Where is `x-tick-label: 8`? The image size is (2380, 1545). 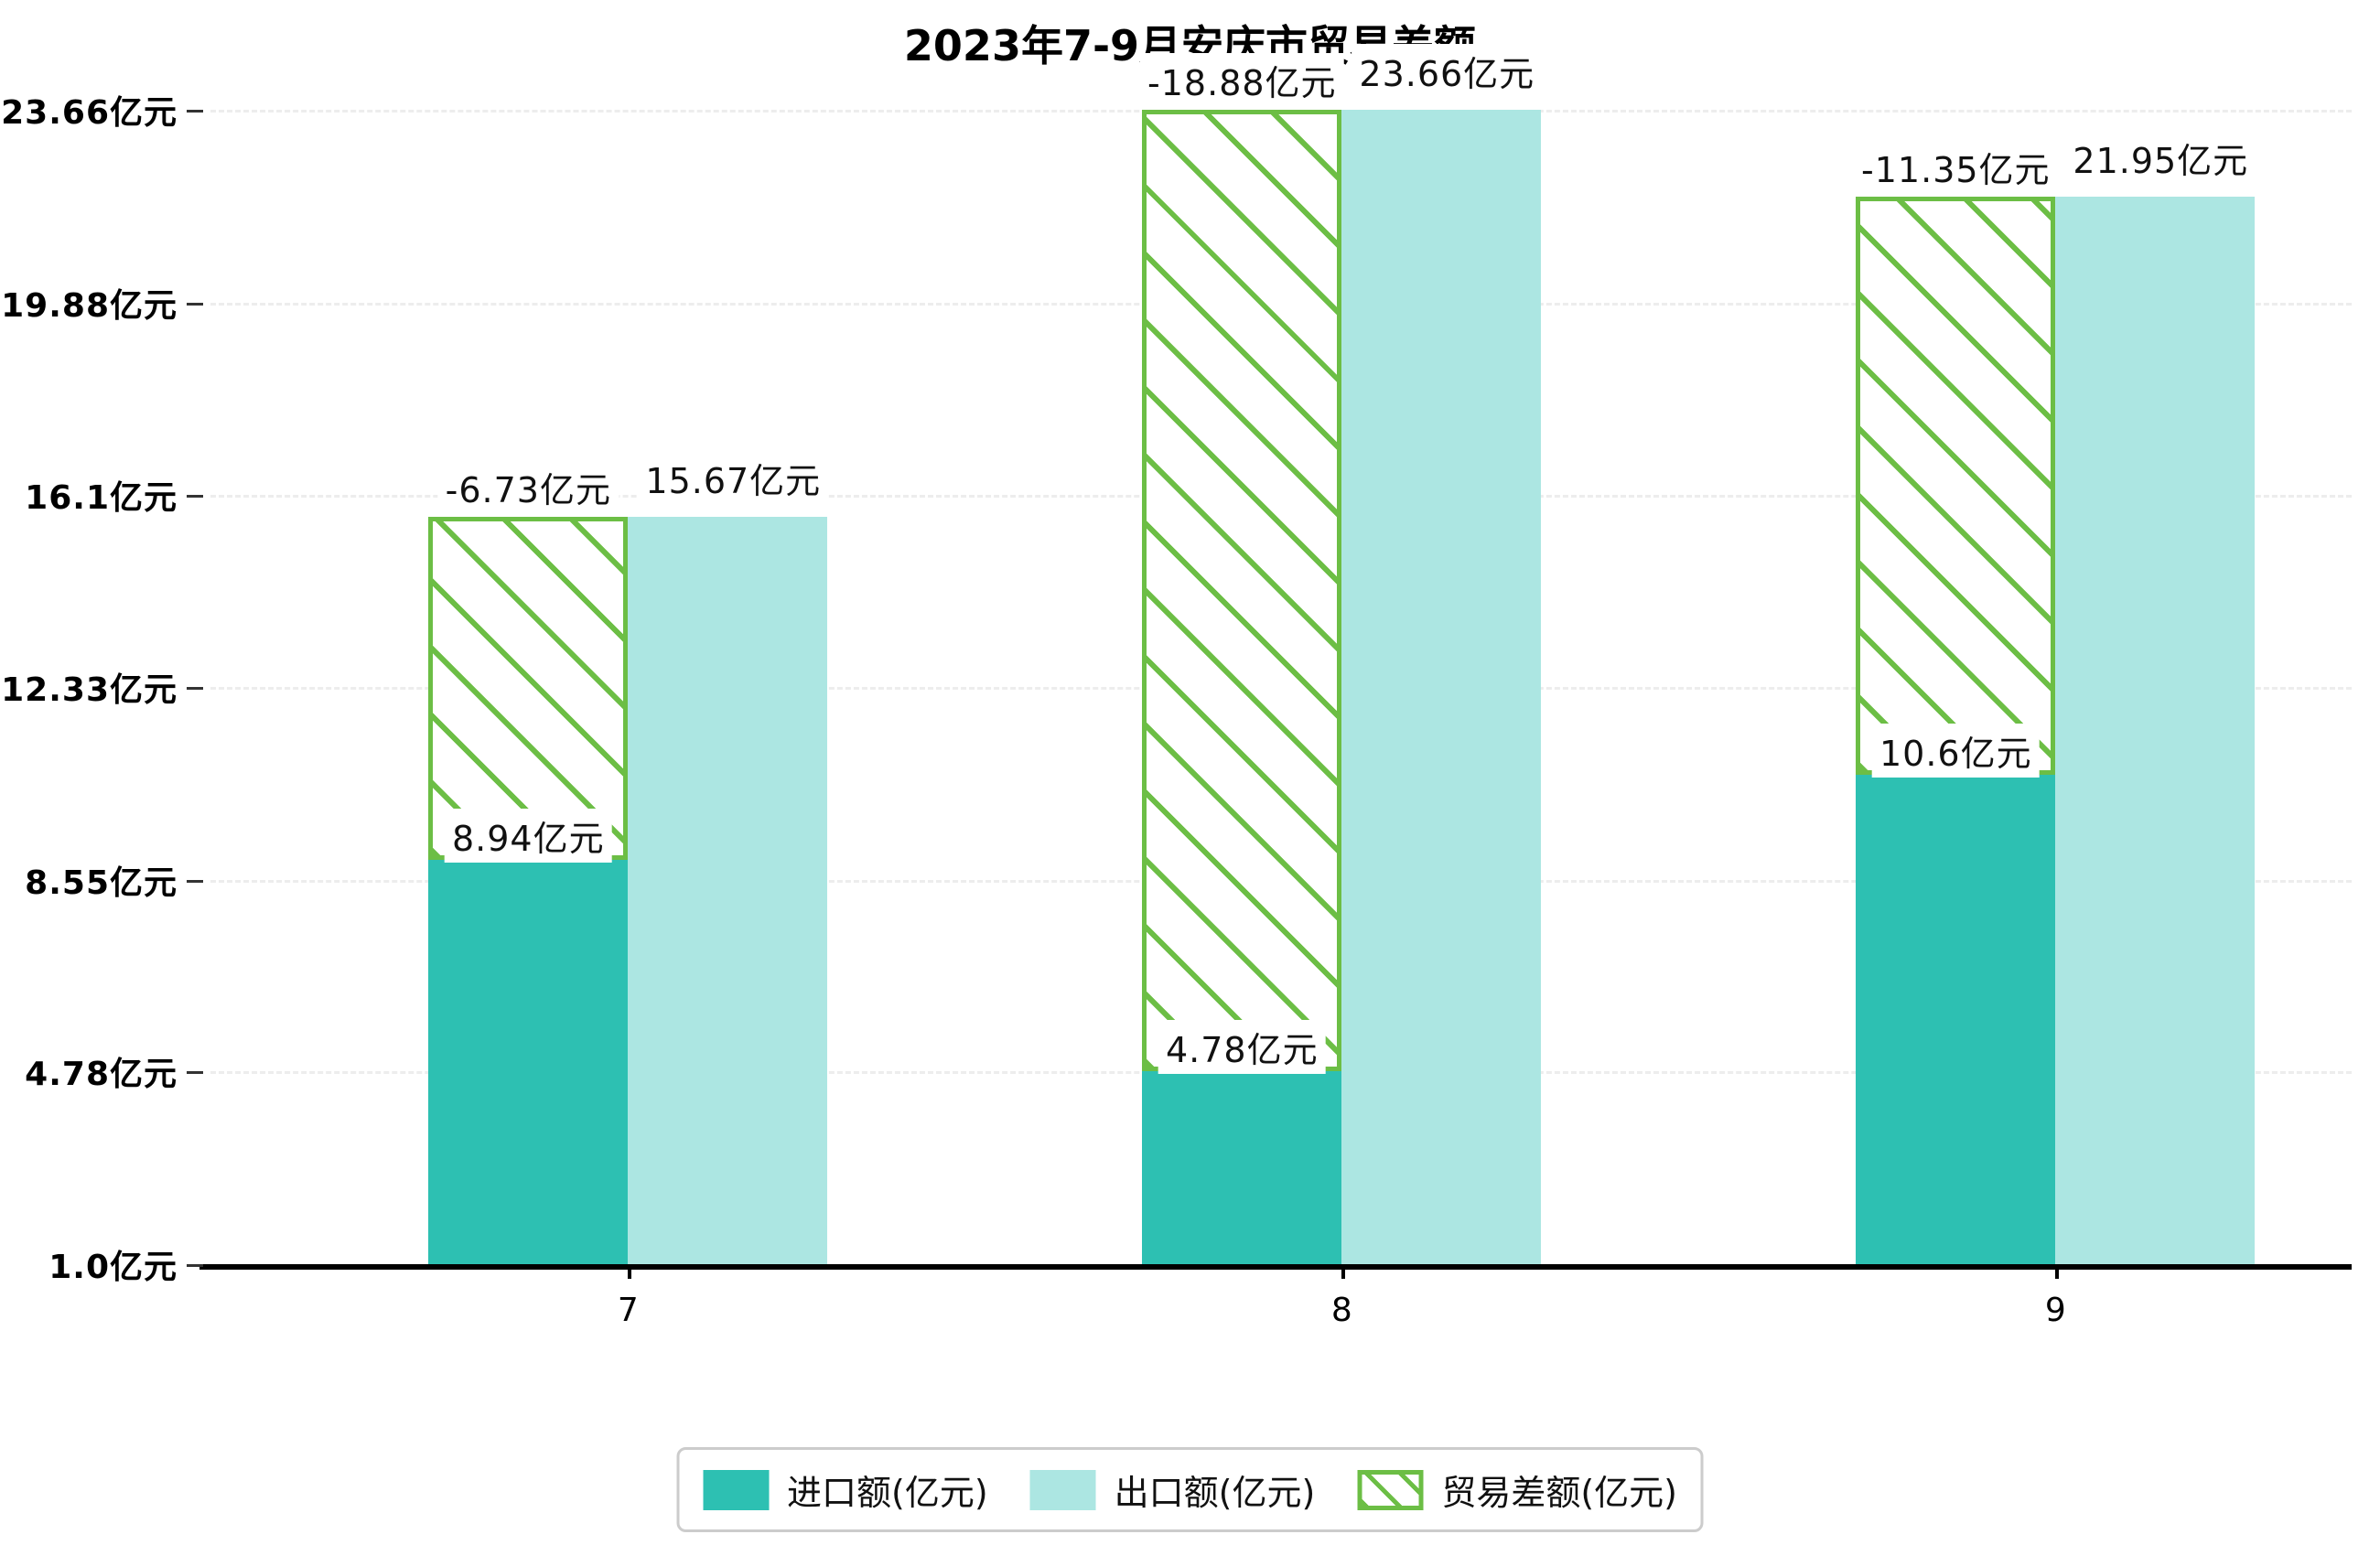
x-tick-label: 8 is located at coordinates (1341, 1310).